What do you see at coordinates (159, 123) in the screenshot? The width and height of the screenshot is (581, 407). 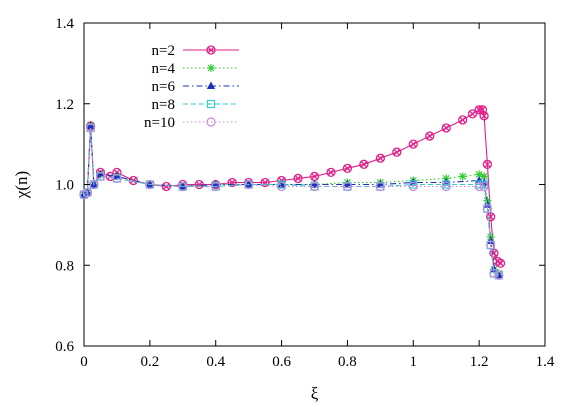 I see `legend-label: n=10` at bounding box center [159, 123].